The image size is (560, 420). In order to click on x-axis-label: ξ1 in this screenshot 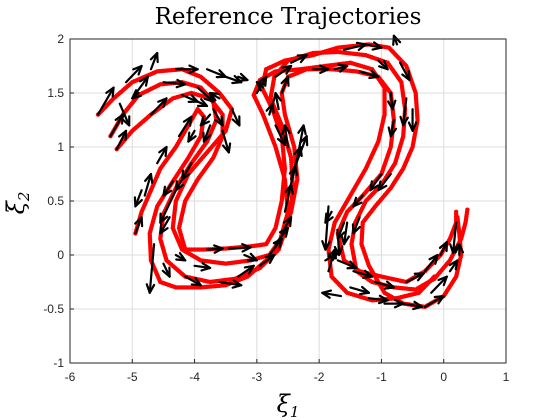, I will do `click(288, 405)`.